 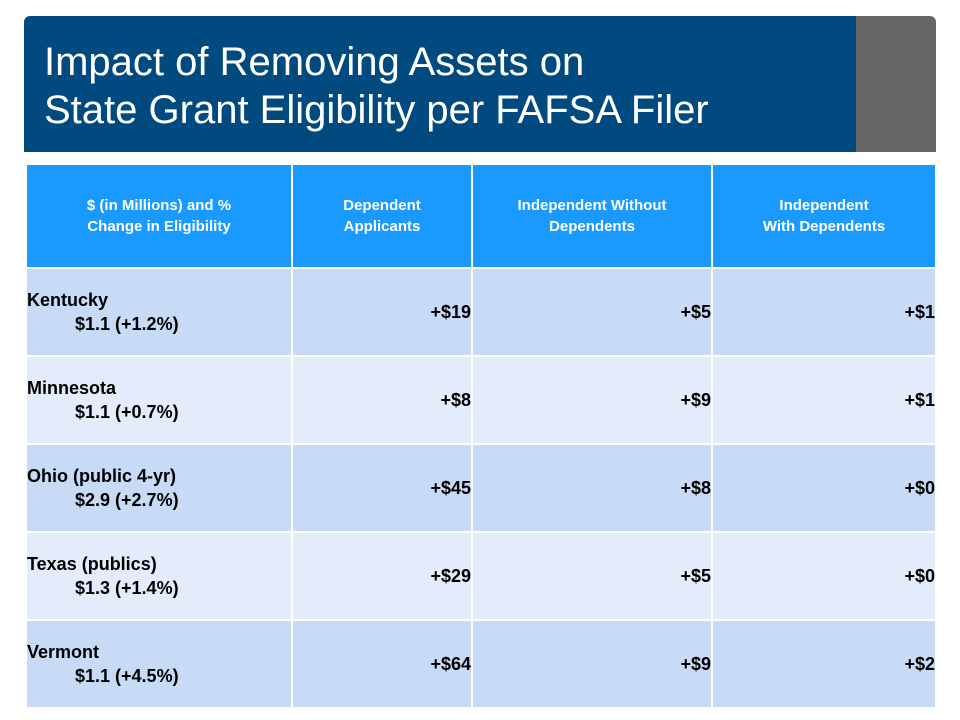 I want to click on state-cell: Kentucky $1.1 (+1.2%), so click(x=159, y=312).